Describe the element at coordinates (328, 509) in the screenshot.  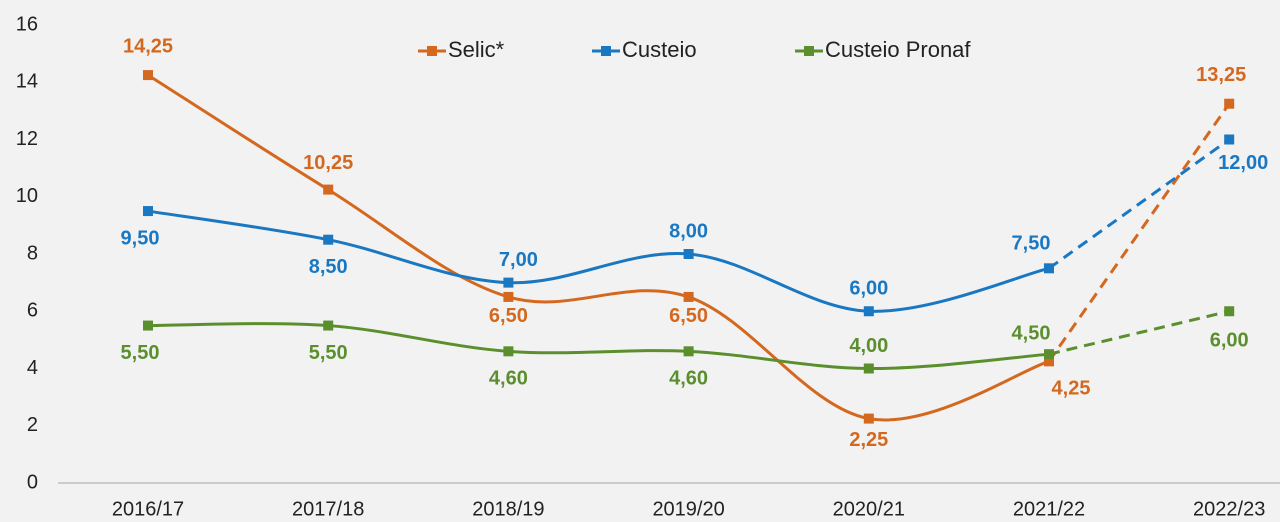
I see `x-tick-label: 2017/18` at that location.